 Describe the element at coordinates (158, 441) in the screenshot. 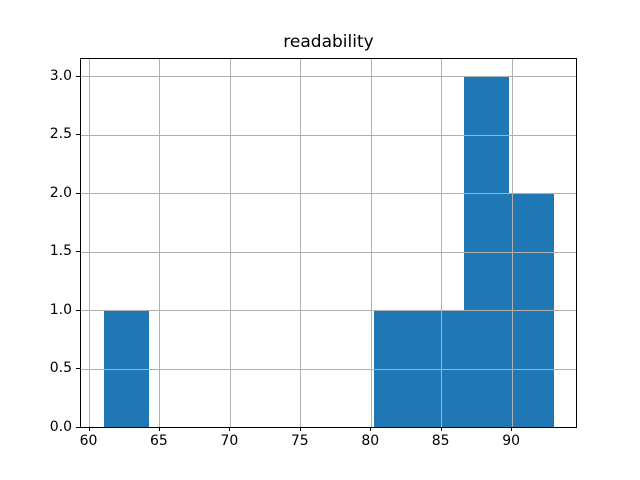

I see `x-tick-label: 65` at that location.